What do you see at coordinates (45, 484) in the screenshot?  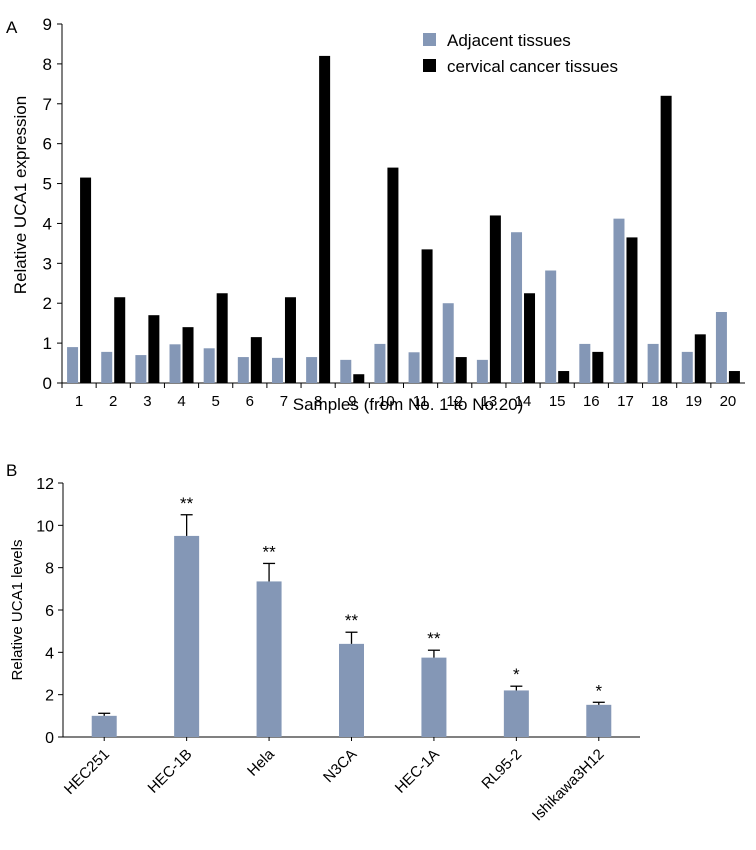 I see `panel-b-y-tick-label: 12` at bounding box center [45, 484].